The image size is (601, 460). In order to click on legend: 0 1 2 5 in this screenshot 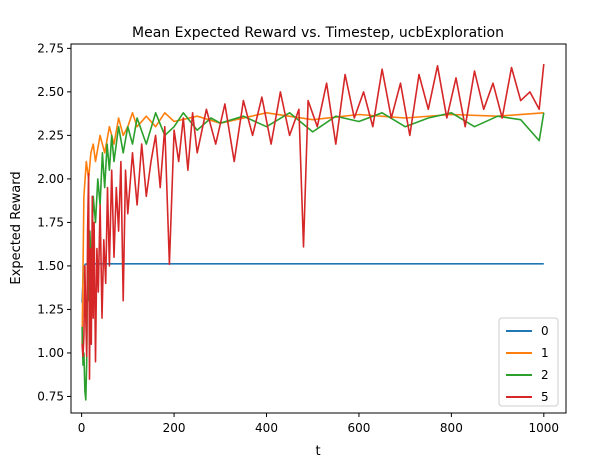, I will do `click(528, 362)`.